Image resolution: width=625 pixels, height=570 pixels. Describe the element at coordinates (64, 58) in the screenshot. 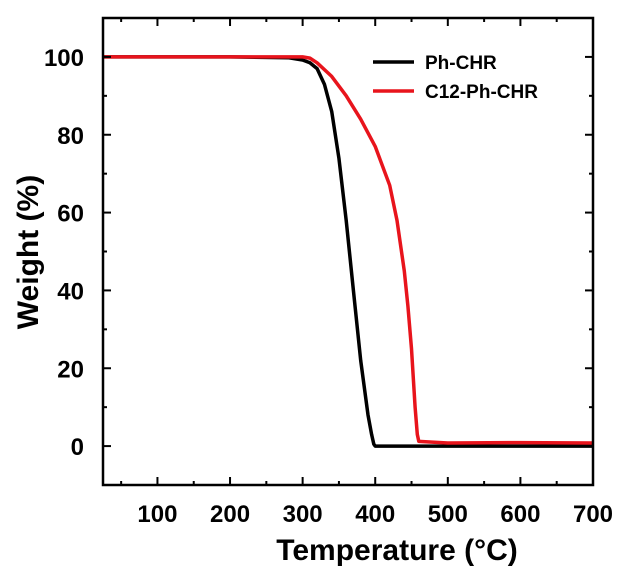

I see `y-tick-label-100: 100` at that location.